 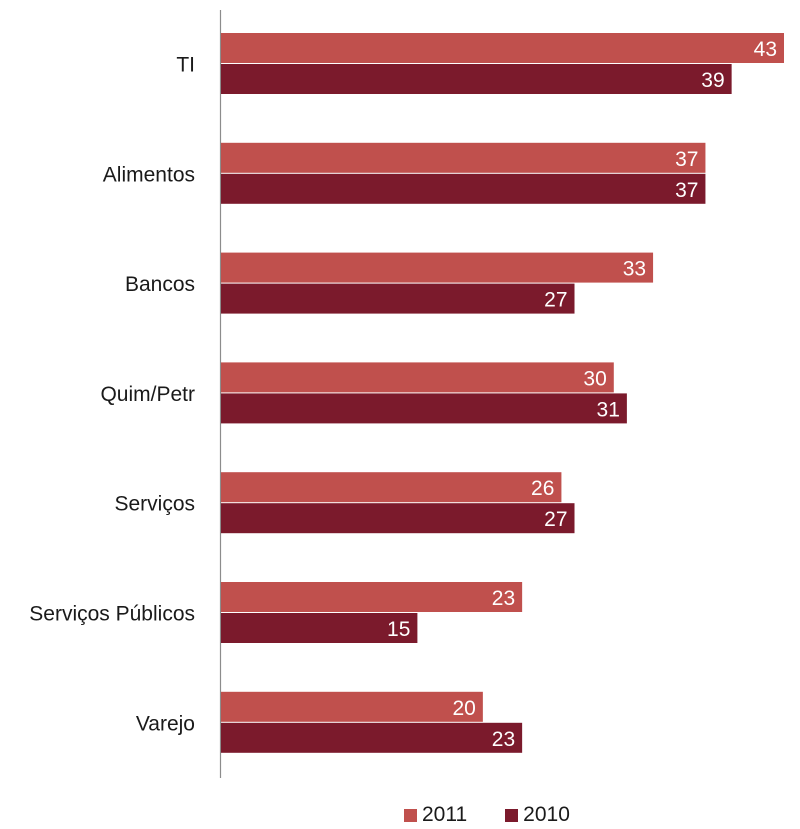 What do you see at coordinates (503, 739) in the screenshot?
I see `data-label-2010-6: 23` at bounding box center [503, 739].